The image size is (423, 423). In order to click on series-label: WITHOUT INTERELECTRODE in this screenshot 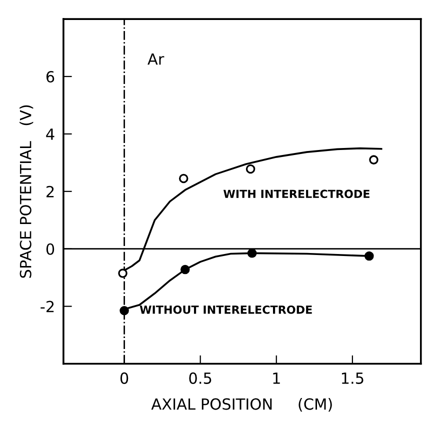, I will do `click(226, 309)`.